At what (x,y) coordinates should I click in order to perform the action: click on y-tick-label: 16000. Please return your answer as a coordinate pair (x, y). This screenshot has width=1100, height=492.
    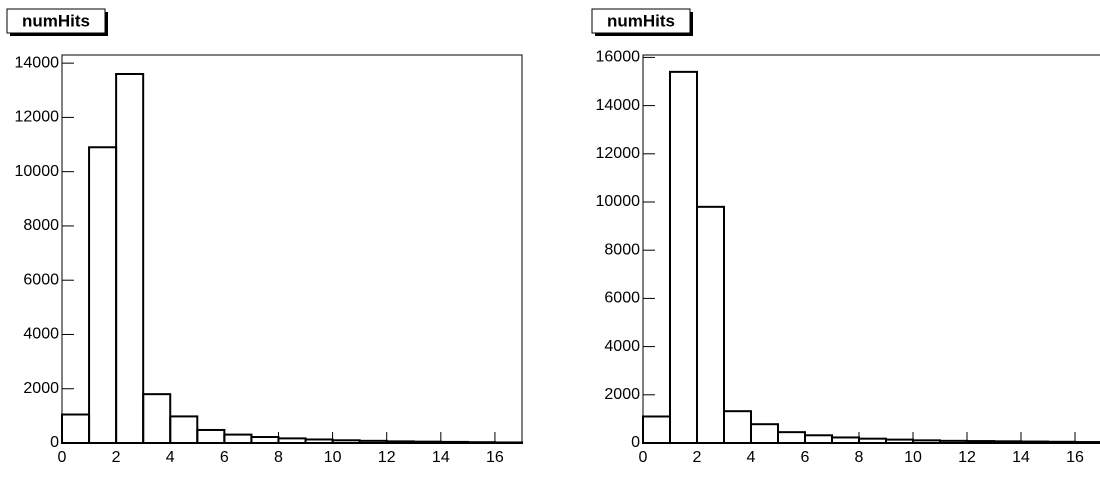
    Looking at the image, I should click on (618, 57).